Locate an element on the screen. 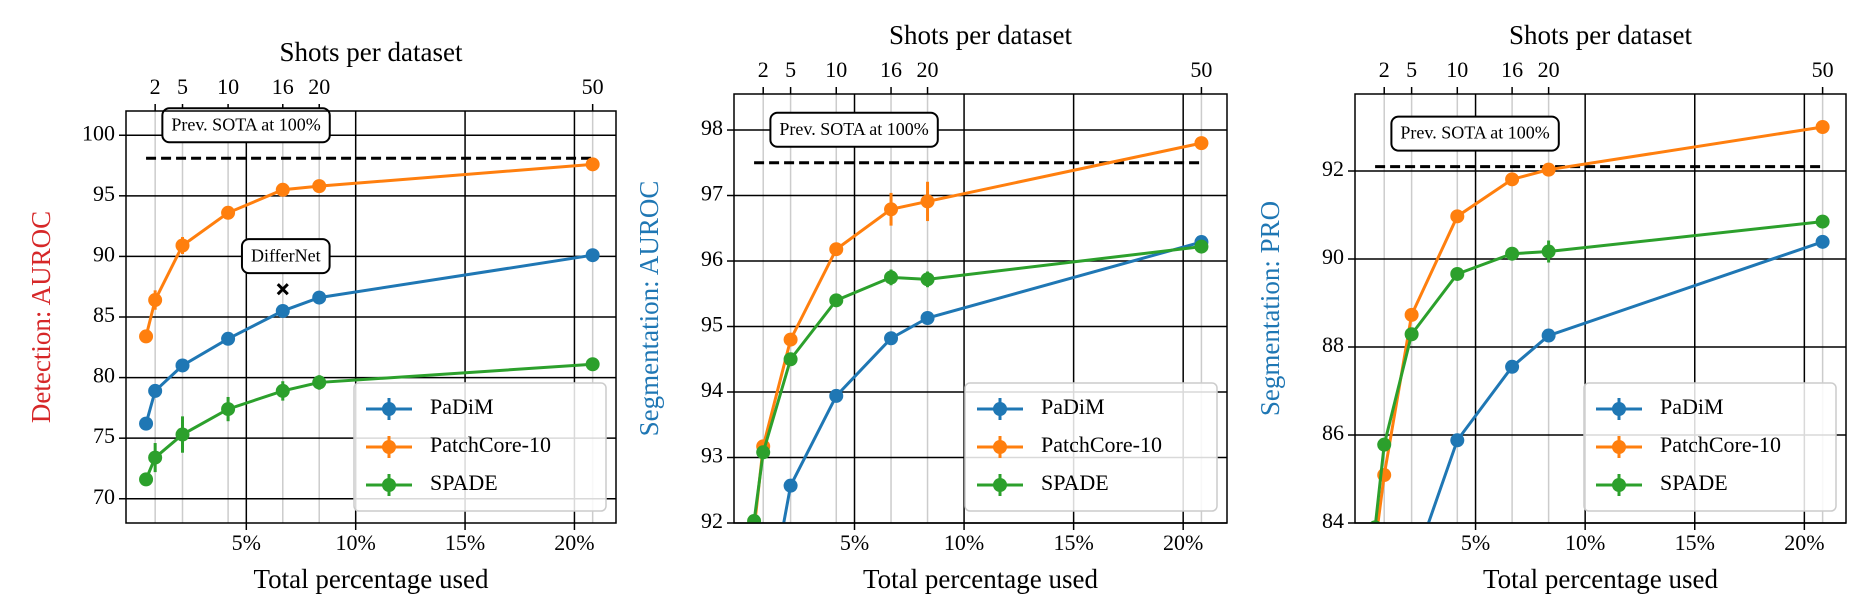  annotation-box is located at coordinates (285, 256).